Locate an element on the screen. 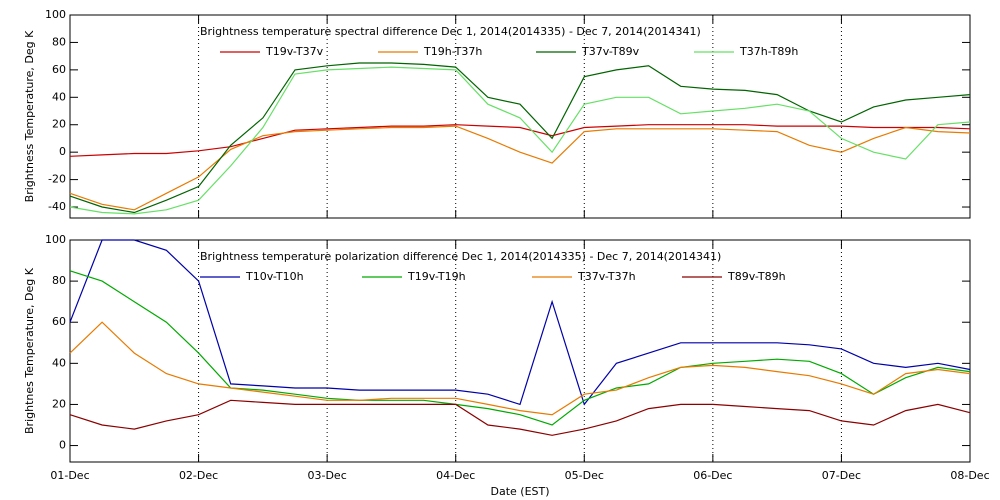  x-tick-label: 07-Dec is located at coordinates (841, 475).